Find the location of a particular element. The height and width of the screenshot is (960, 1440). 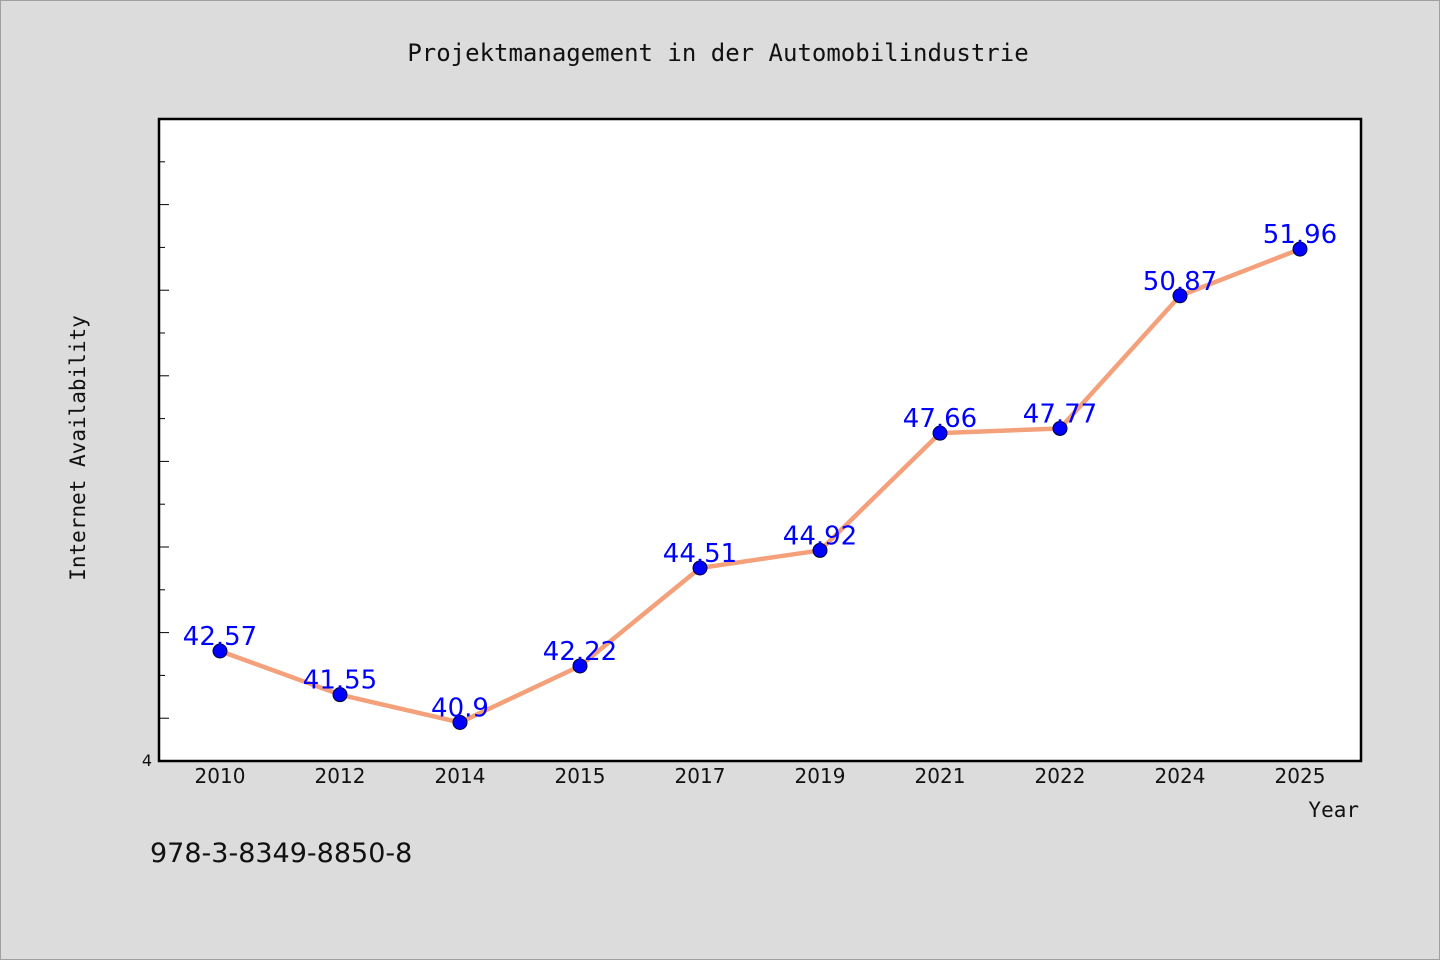

x-tick-label: 2012 is located at coordinates (340, 776).